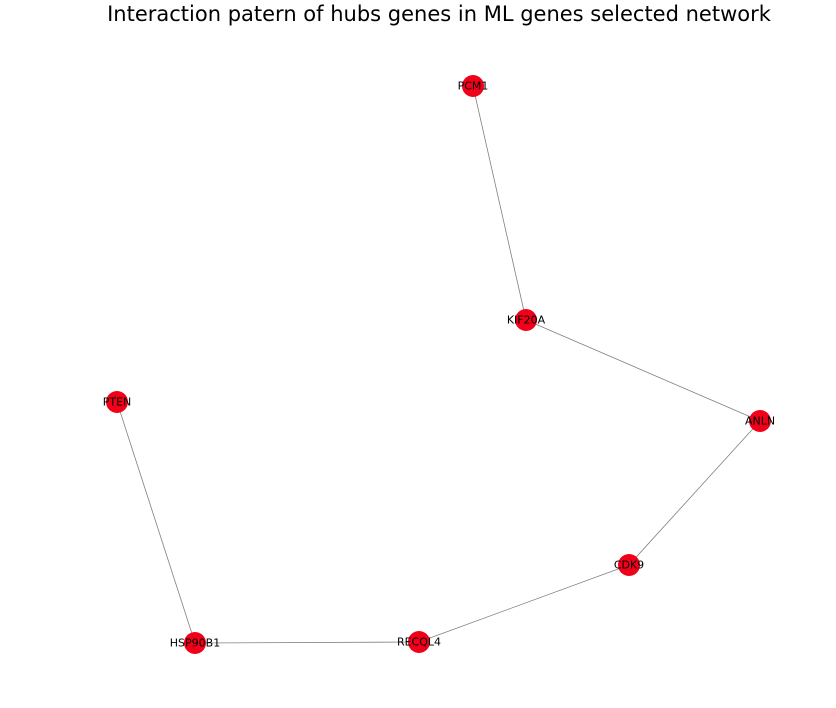  I want to click on edge-pcm1-kif20a, so click(499, 203).